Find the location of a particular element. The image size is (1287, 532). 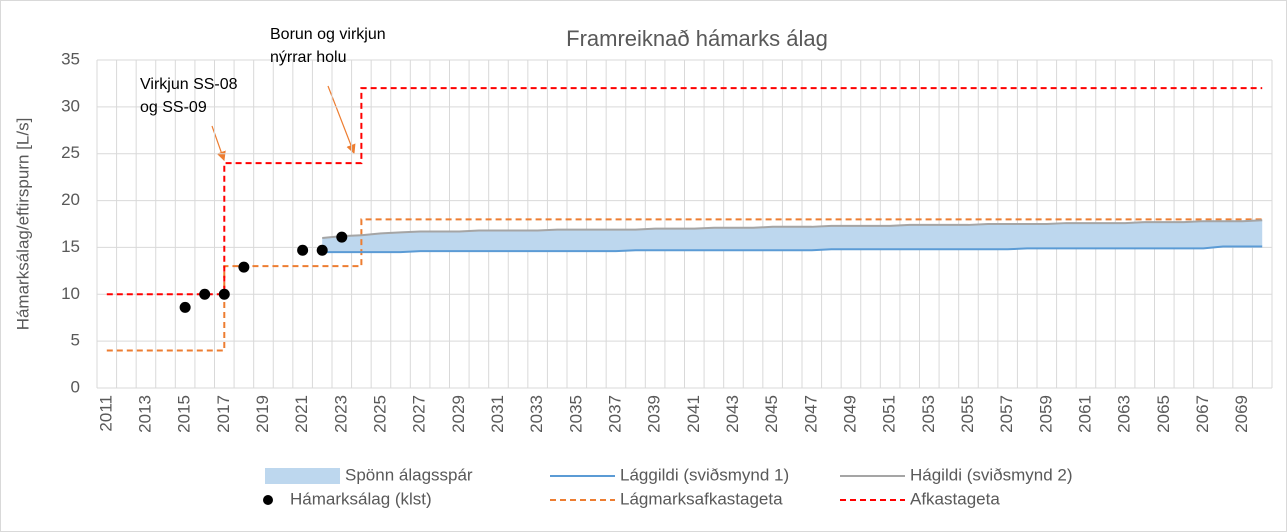

x-tick-label: 2067 is located at coordinates (1202, 414).